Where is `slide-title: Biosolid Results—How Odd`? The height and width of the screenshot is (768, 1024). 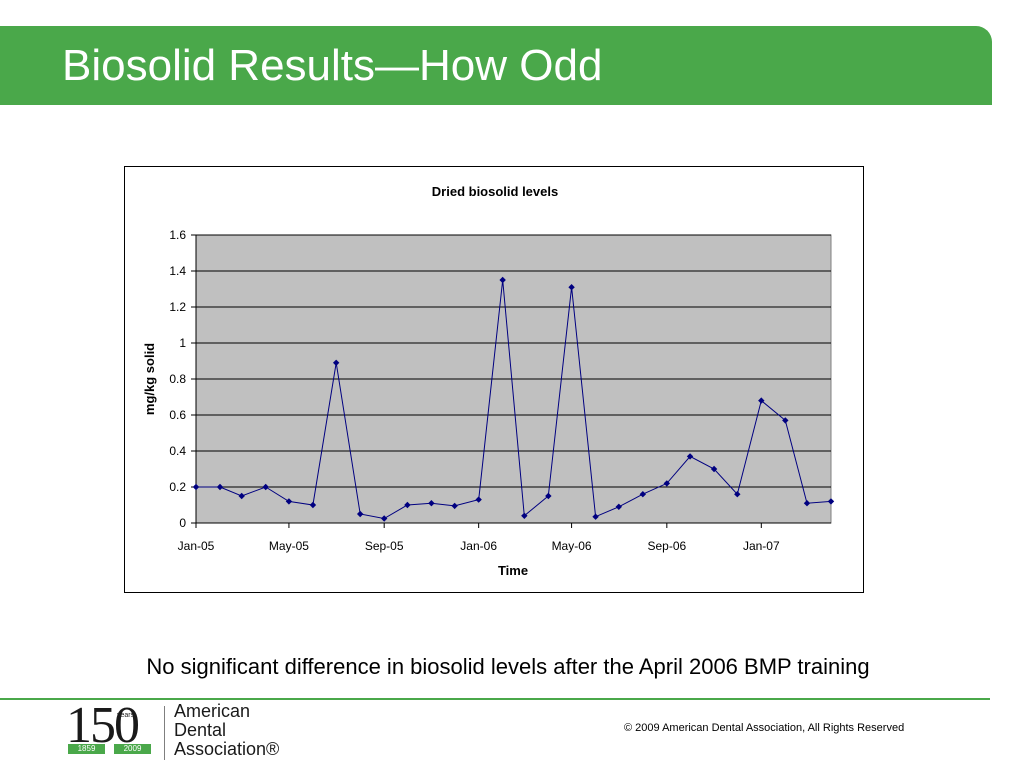
slide-title: Biosolid Results—How Odd is located at coordinates (332, 65).